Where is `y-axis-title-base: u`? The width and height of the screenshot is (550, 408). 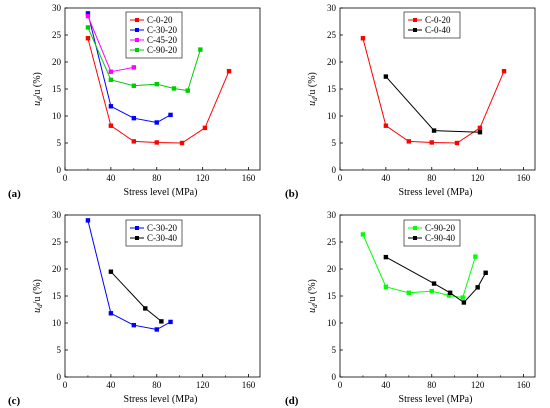 y-axis-title-base: u is located at coordinates (37, 103).